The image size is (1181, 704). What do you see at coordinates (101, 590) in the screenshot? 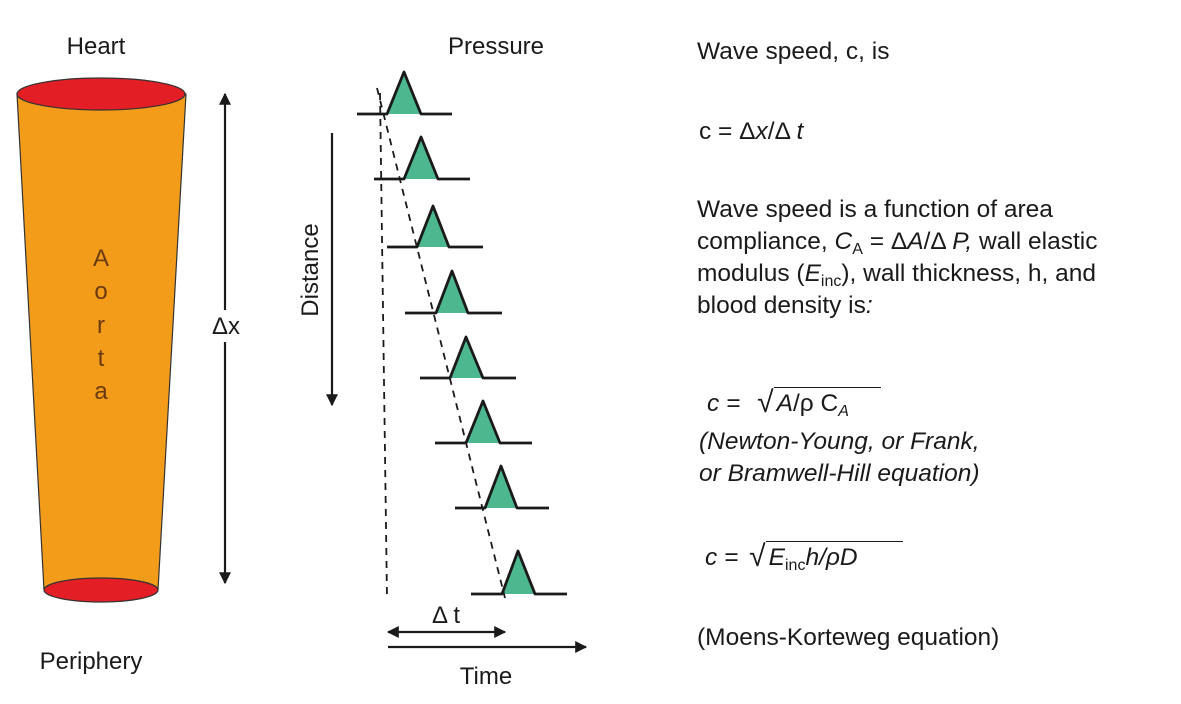
I see `periphery-cap` at bounding box center [101, 590].